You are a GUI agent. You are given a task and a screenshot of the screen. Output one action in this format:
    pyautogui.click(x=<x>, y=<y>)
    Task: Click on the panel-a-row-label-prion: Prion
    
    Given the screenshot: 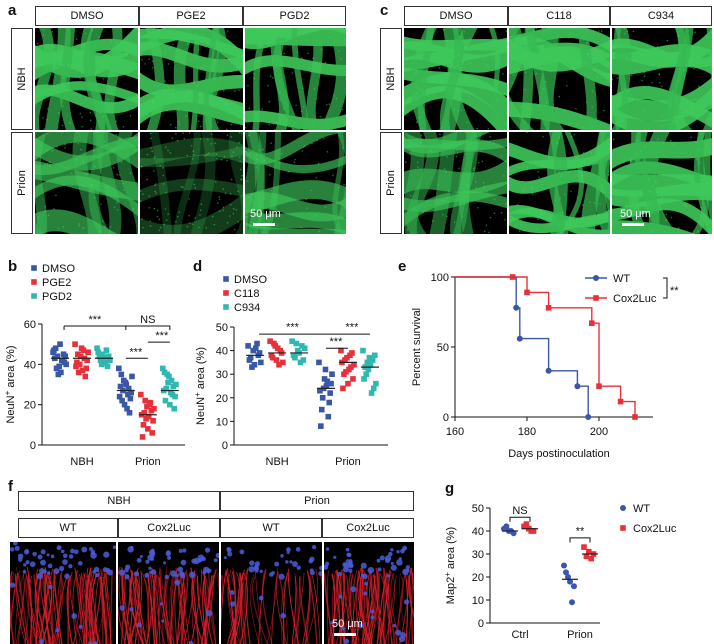 What is the action you would take?
    pyautogui.click(x=22, y=183)
    